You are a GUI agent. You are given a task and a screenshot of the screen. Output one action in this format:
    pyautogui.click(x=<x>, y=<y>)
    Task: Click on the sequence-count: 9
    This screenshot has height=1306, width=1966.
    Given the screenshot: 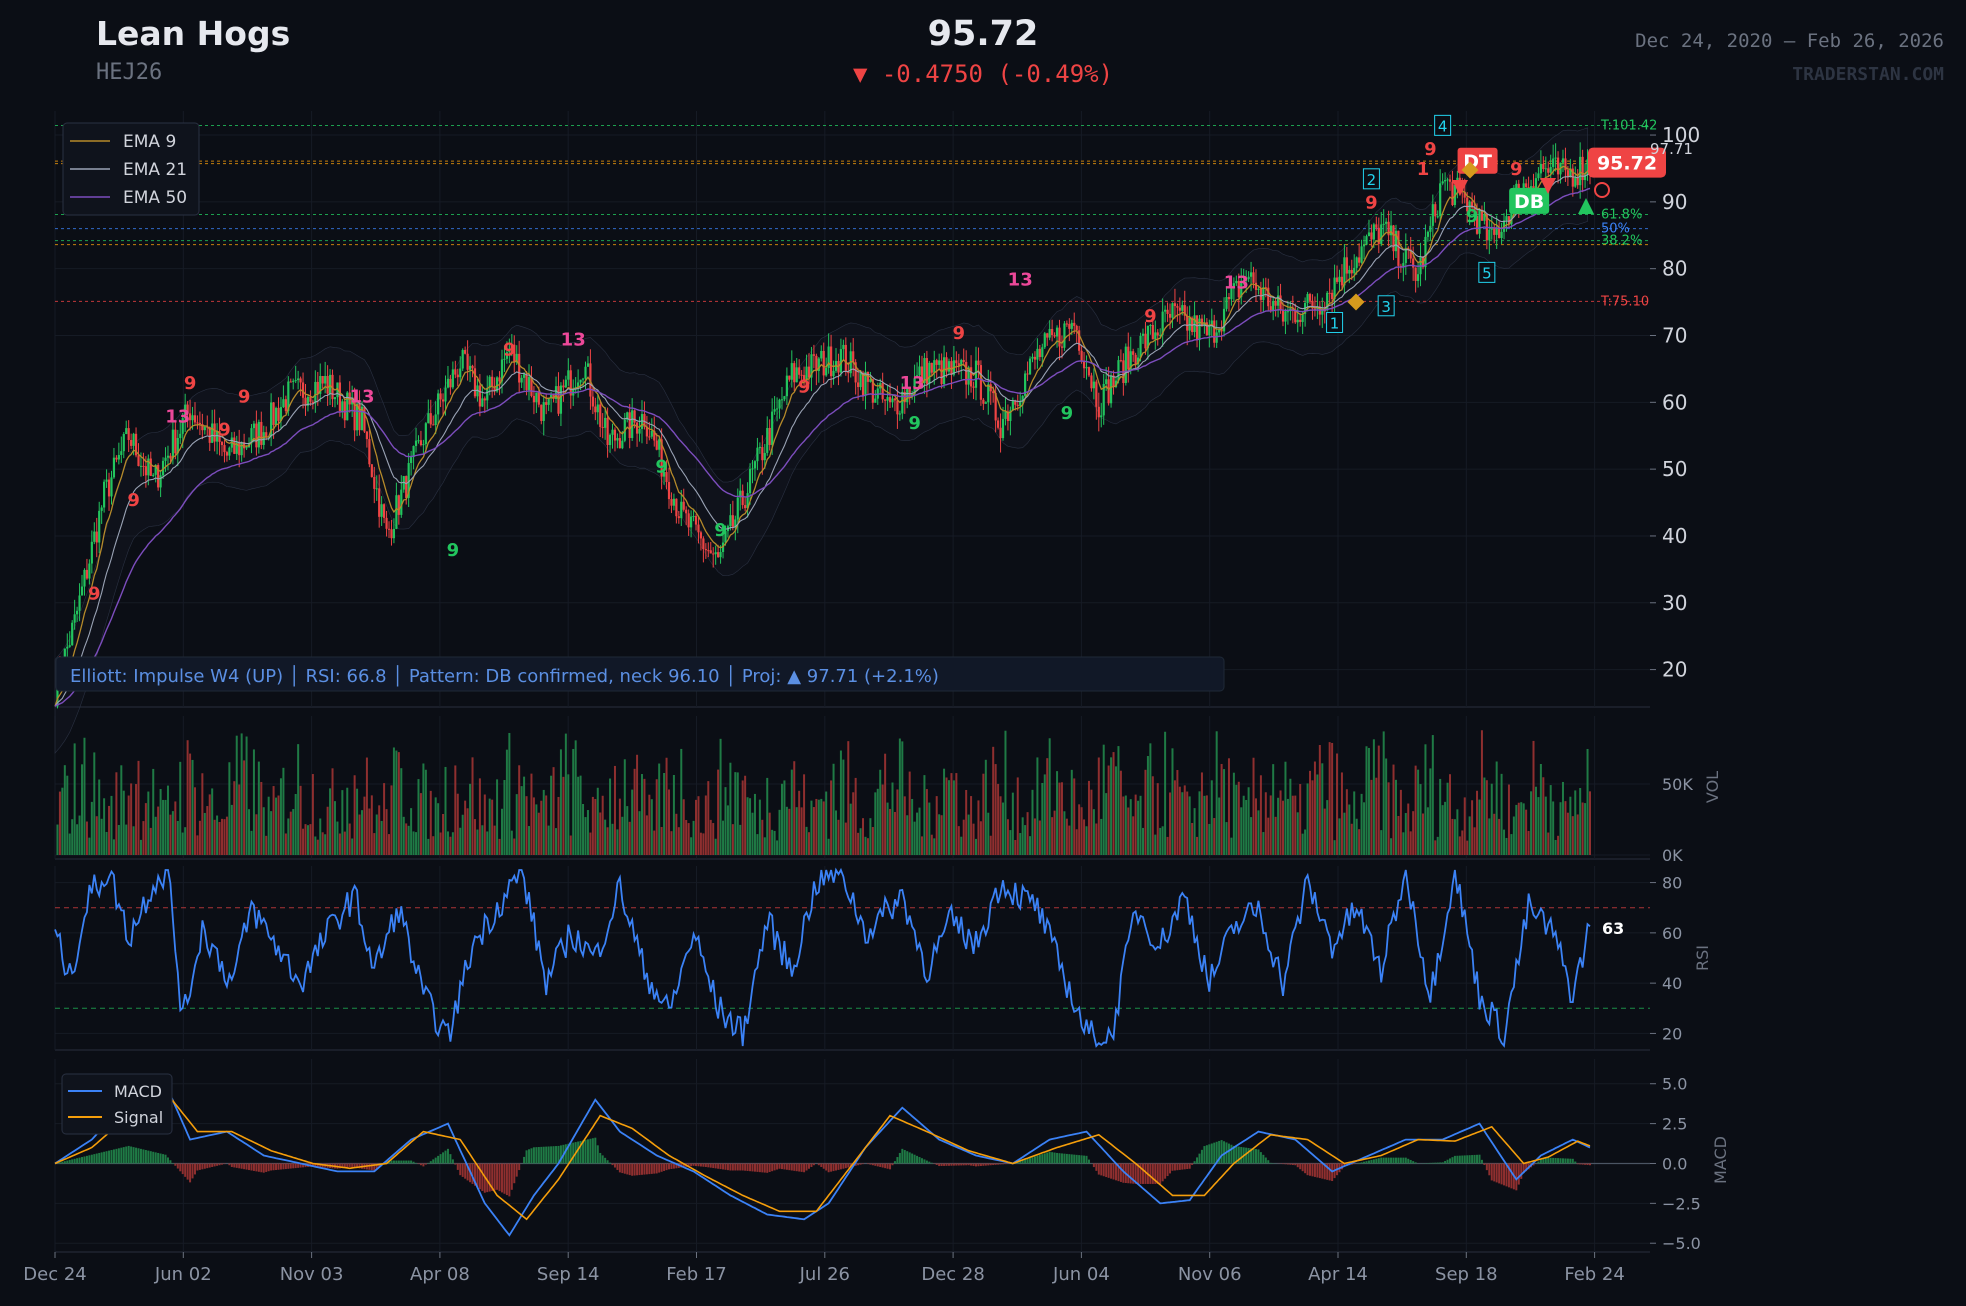 What is the action you would take?
    pyautogui.click(x=453, y=550)
    